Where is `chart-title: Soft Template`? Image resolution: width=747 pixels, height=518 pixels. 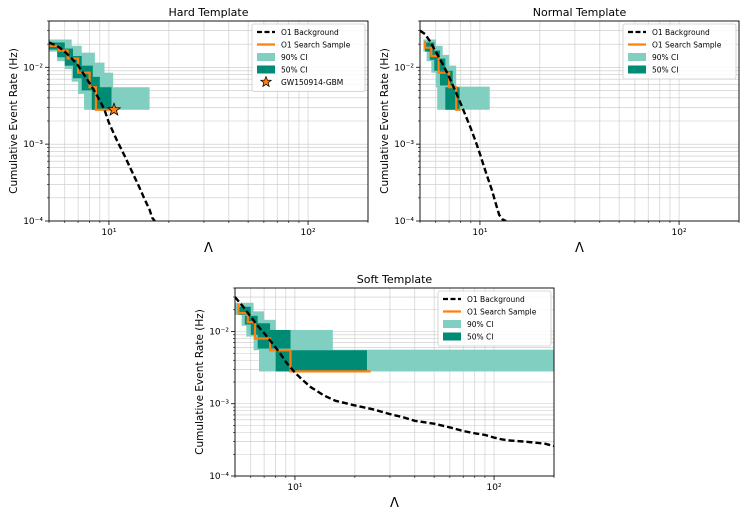 chart-title: Soft Template is located at coordinates (395, 279).